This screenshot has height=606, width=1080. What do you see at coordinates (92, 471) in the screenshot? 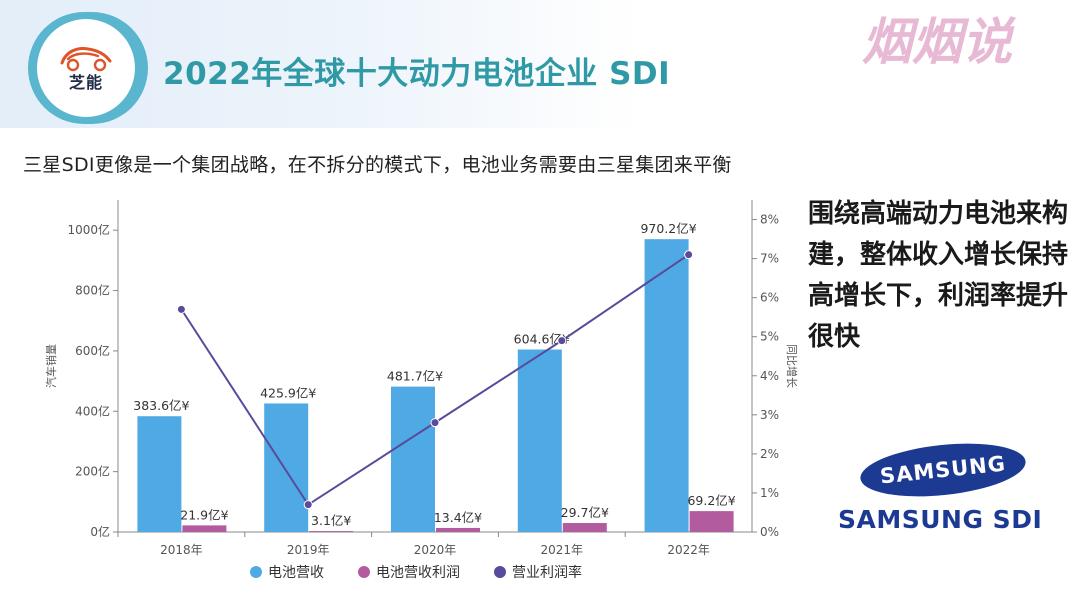
I see `y-tick-label: 200亿` at bounding box center [92, 471].